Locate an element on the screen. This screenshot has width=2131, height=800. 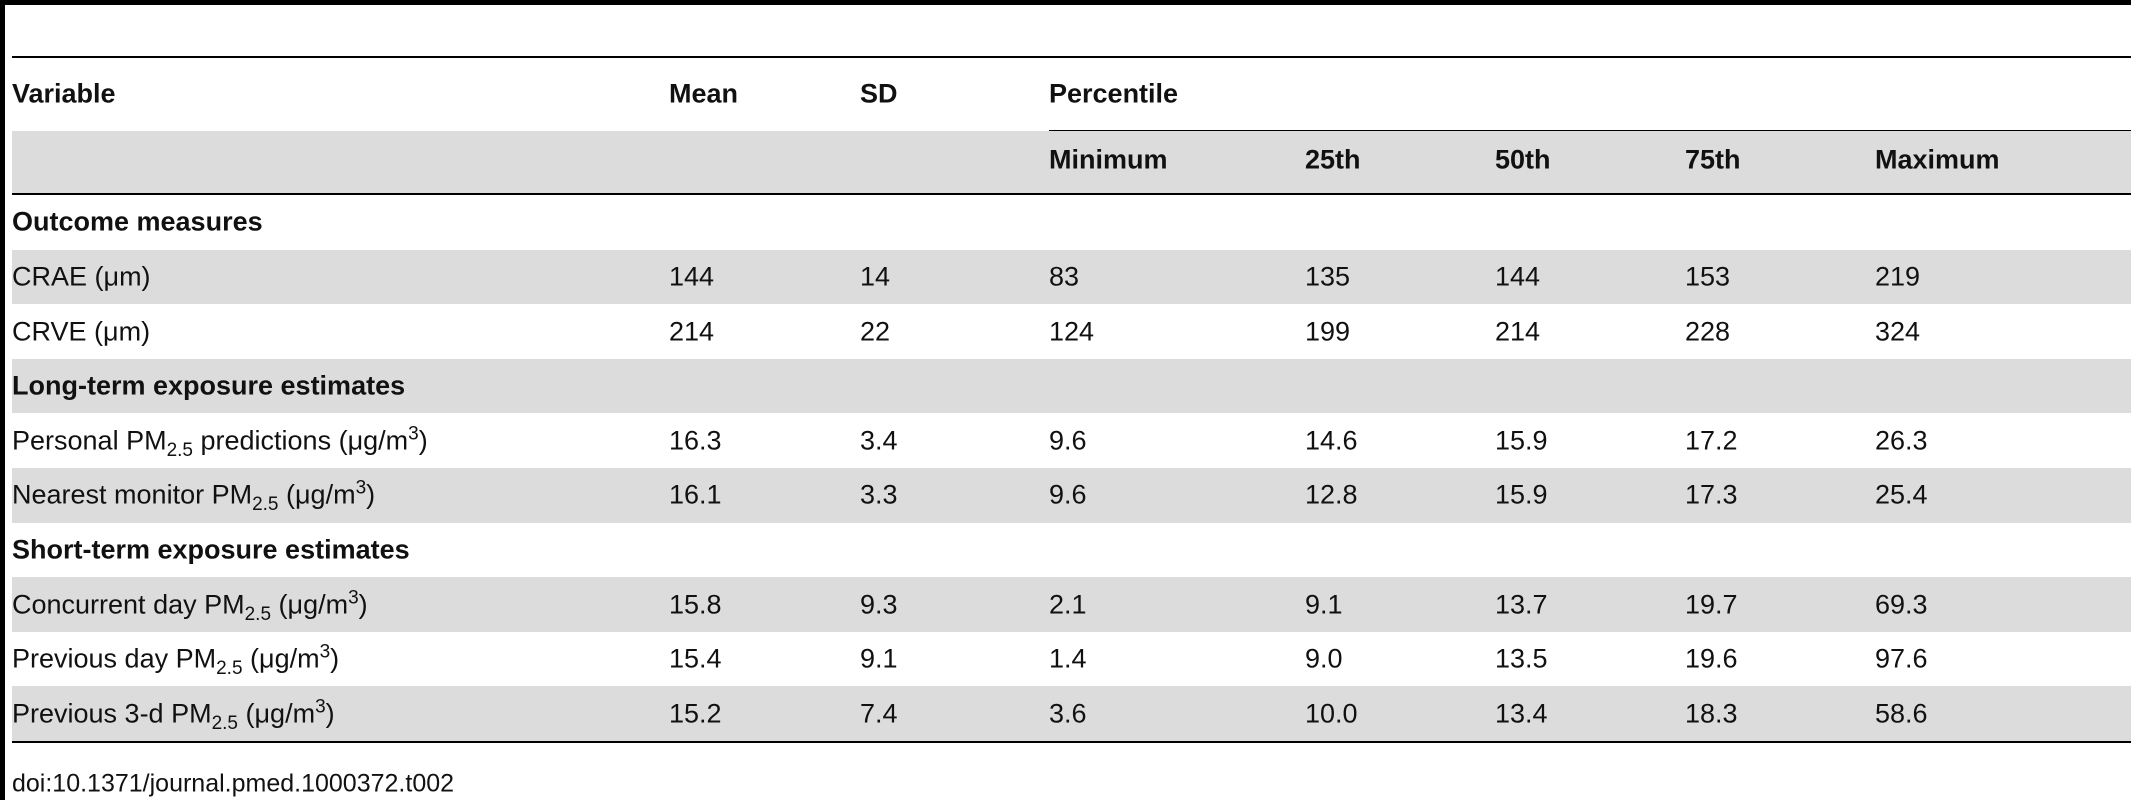
column-header: Percentile is located at coordinates (1114, 93).